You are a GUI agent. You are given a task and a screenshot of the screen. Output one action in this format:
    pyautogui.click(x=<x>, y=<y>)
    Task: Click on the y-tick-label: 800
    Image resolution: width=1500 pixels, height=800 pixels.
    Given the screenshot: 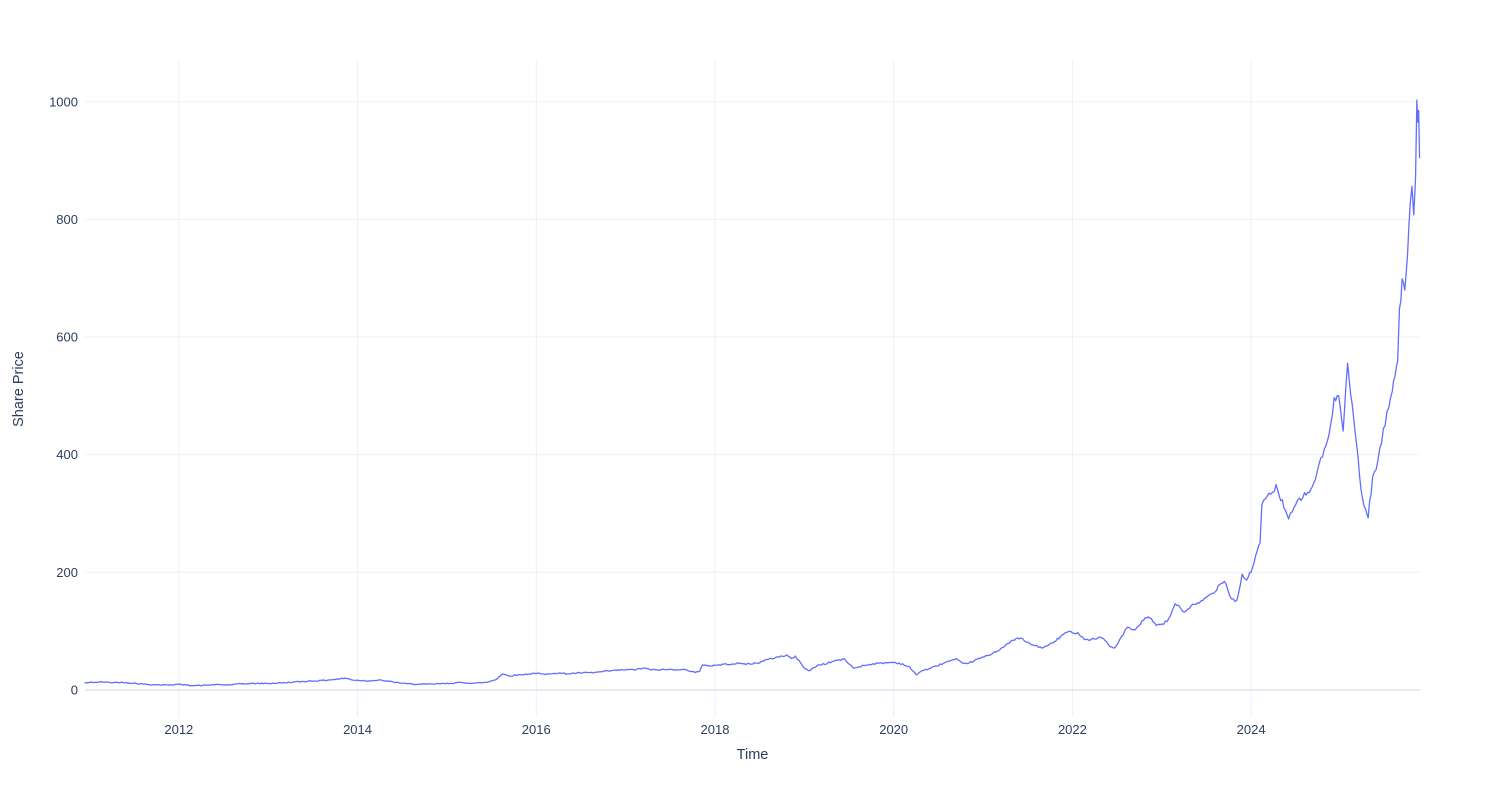 What is the action you would take?
    pyautogui.click(x=67, y=219)
    